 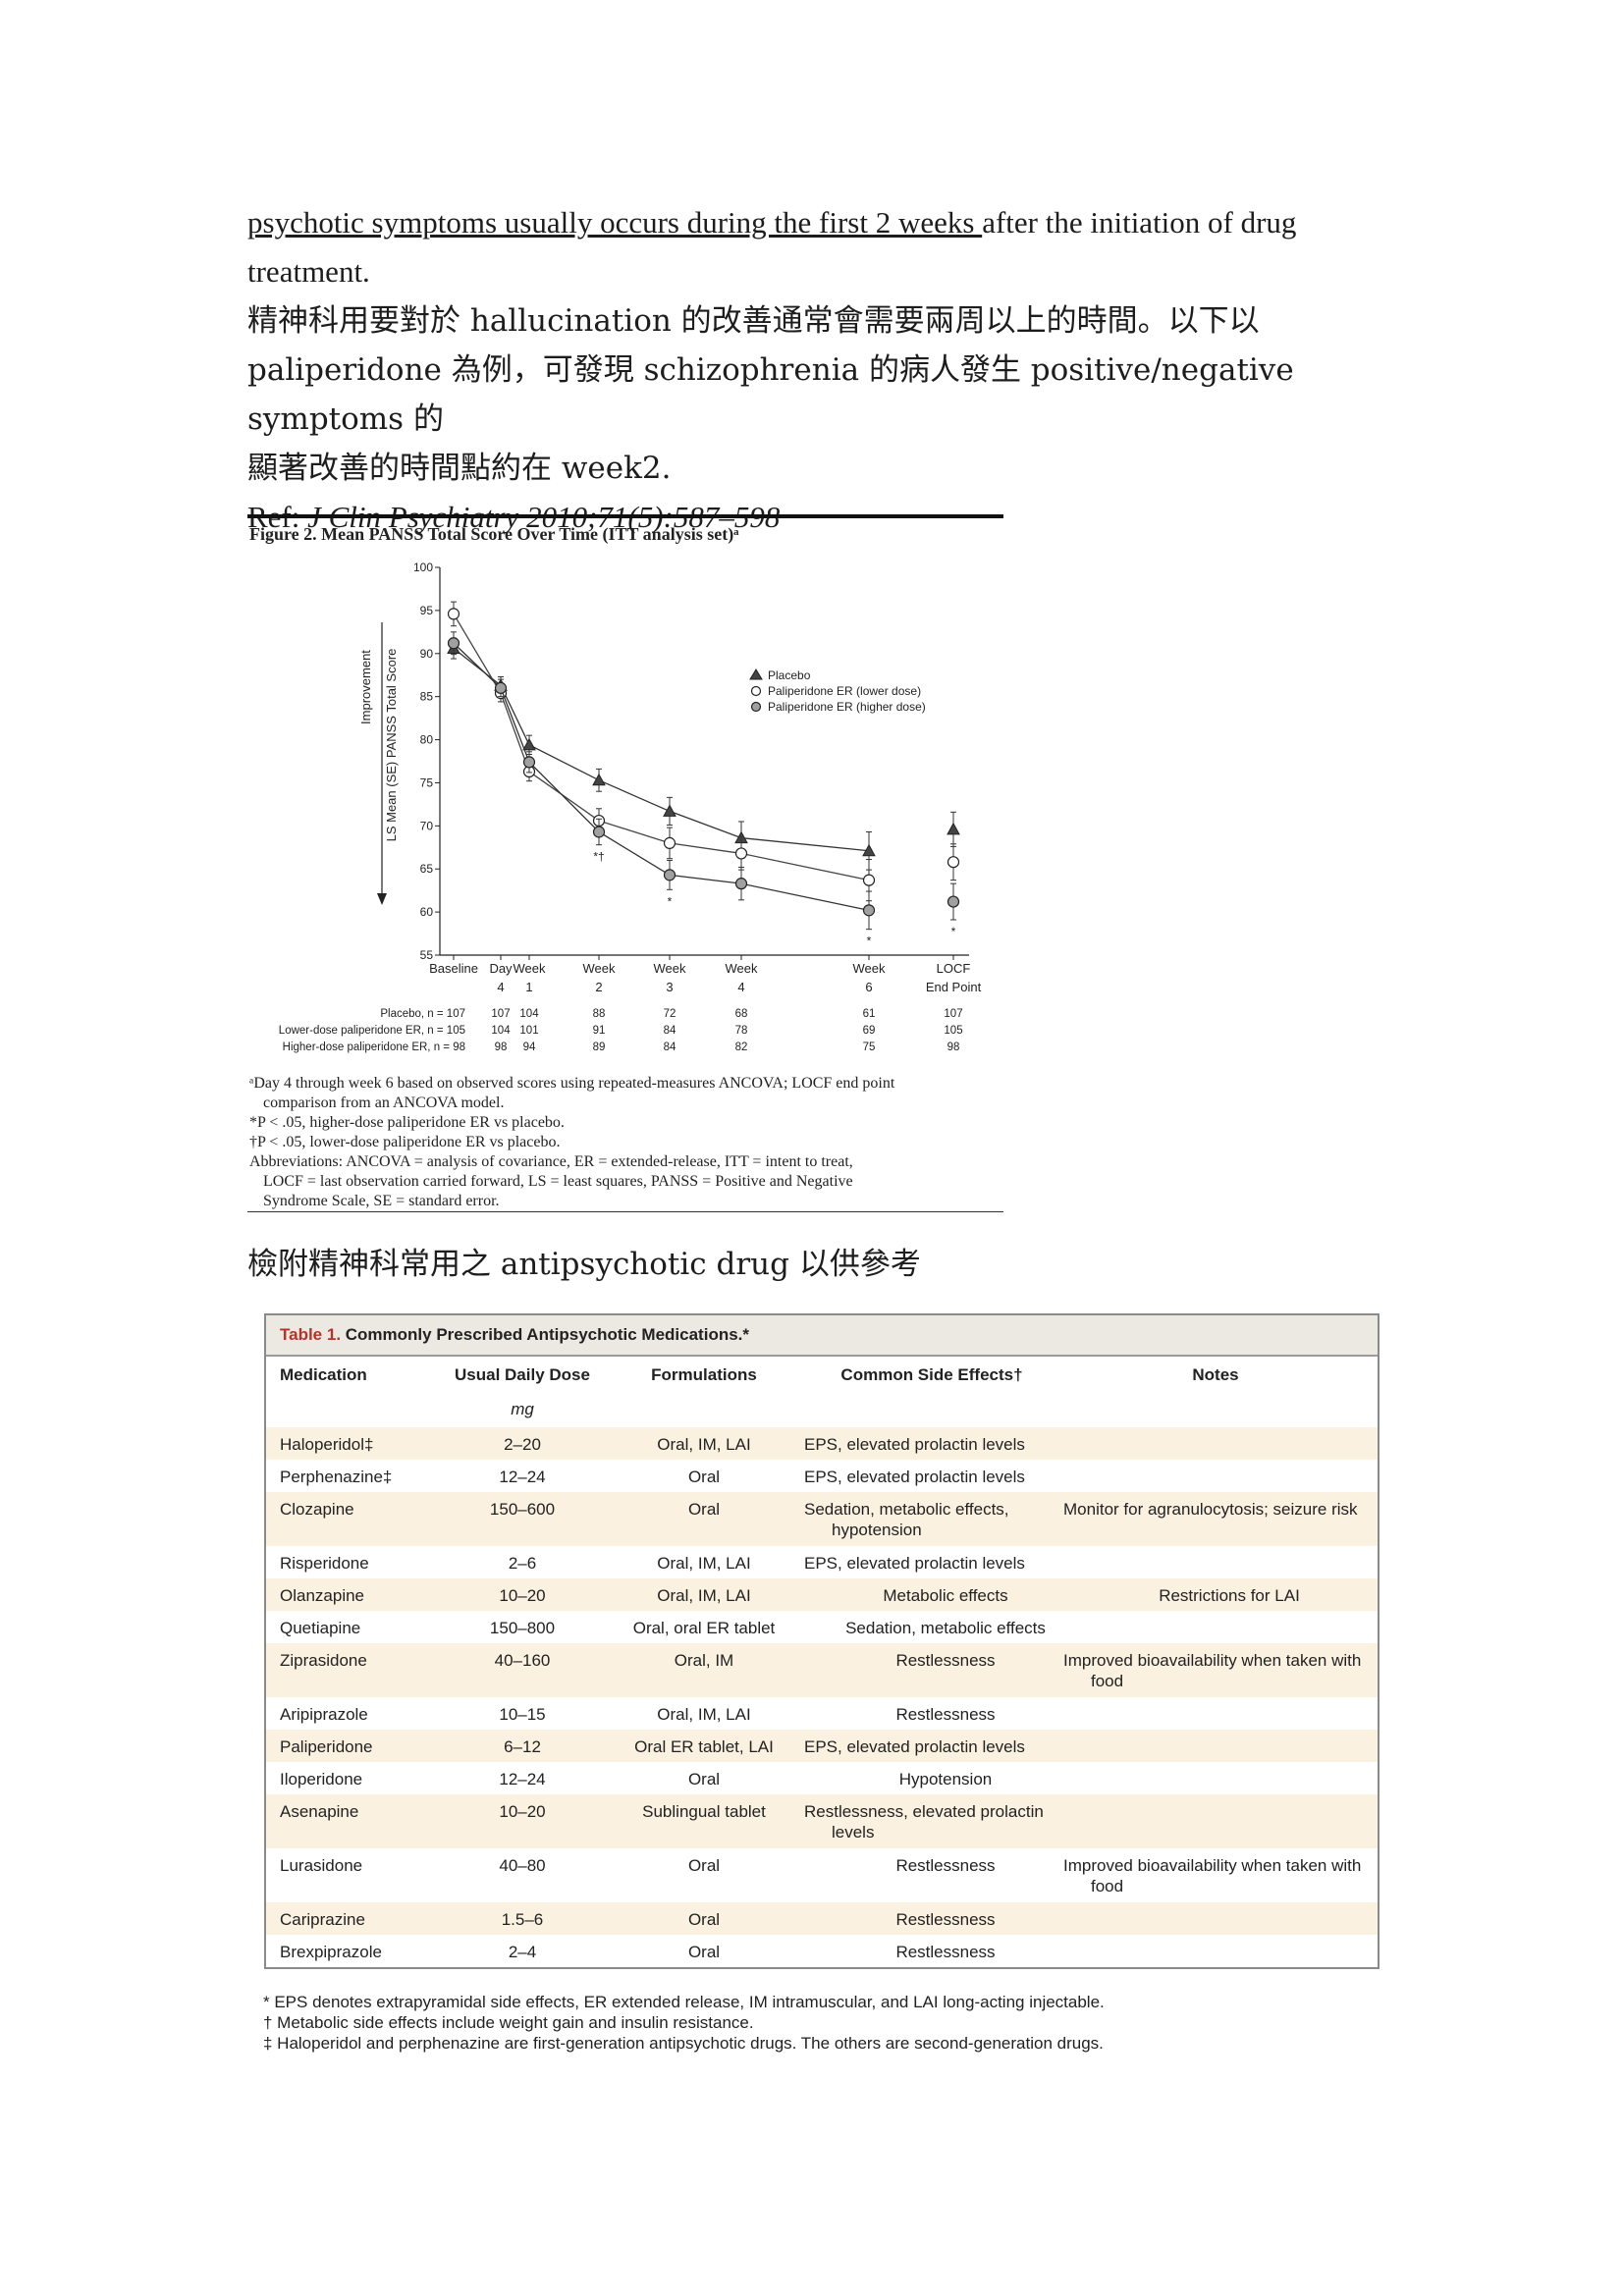 What do you see at coordinates (322, 1596) in the screenshot?
I see `cell-medication: Olanzapine` at bounding box center [322, 1596].